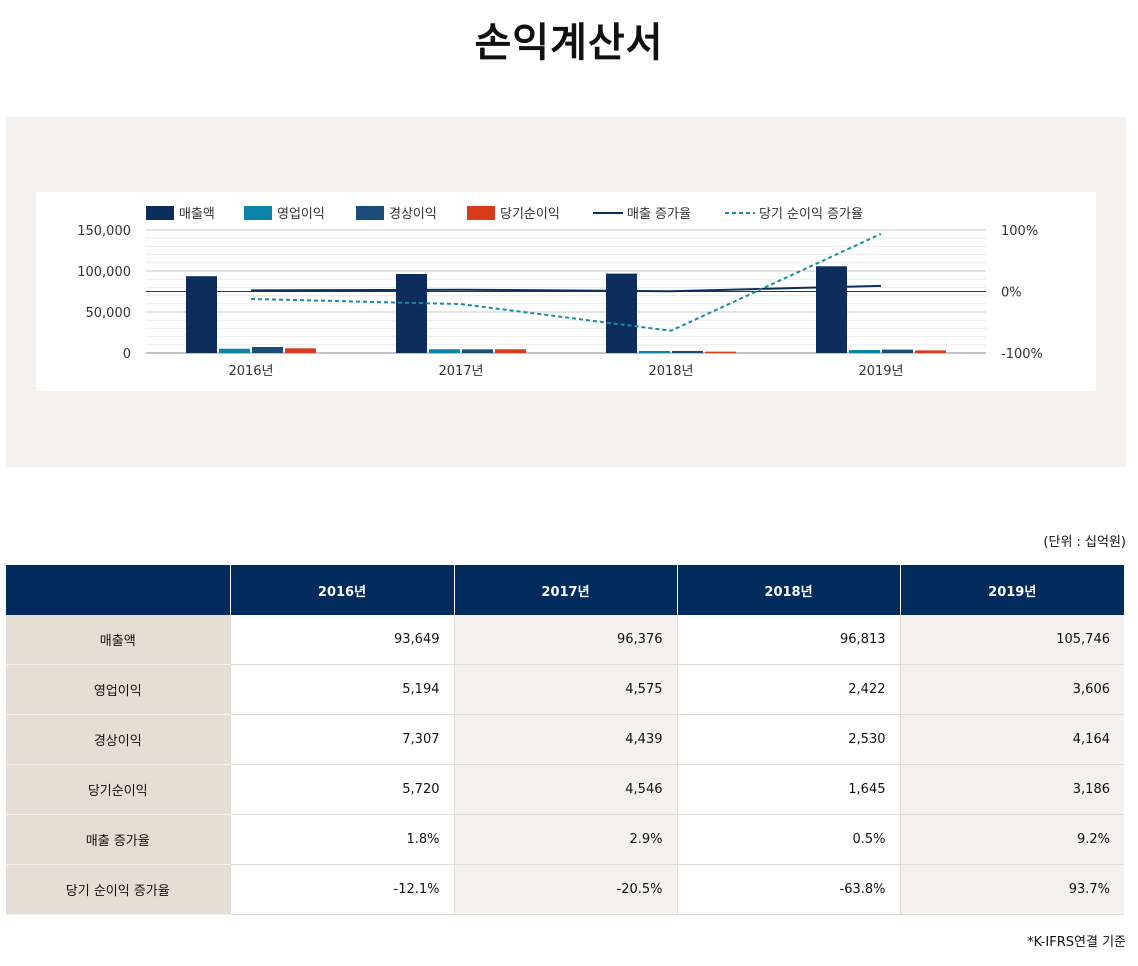 The image size is (1138, 966). I want to click on table-cell: 4,575, so click(565, 689).